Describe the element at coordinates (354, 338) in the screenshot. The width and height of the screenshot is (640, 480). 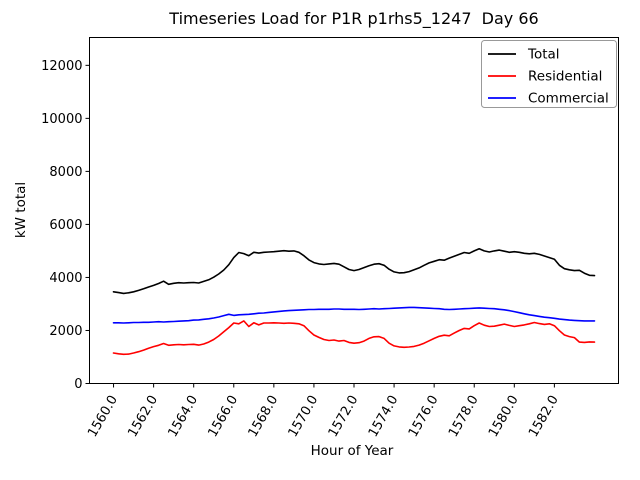
I see `series-line-residential` at that location.